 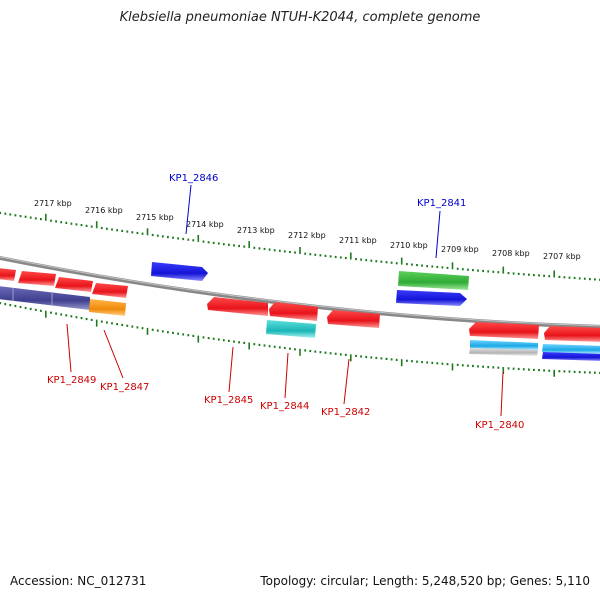 What do you see at coordinates (284, 406) in the screenshot?
I see `gene-label-kp1_2844: KP1_2844` at bounding box center [284, 406].